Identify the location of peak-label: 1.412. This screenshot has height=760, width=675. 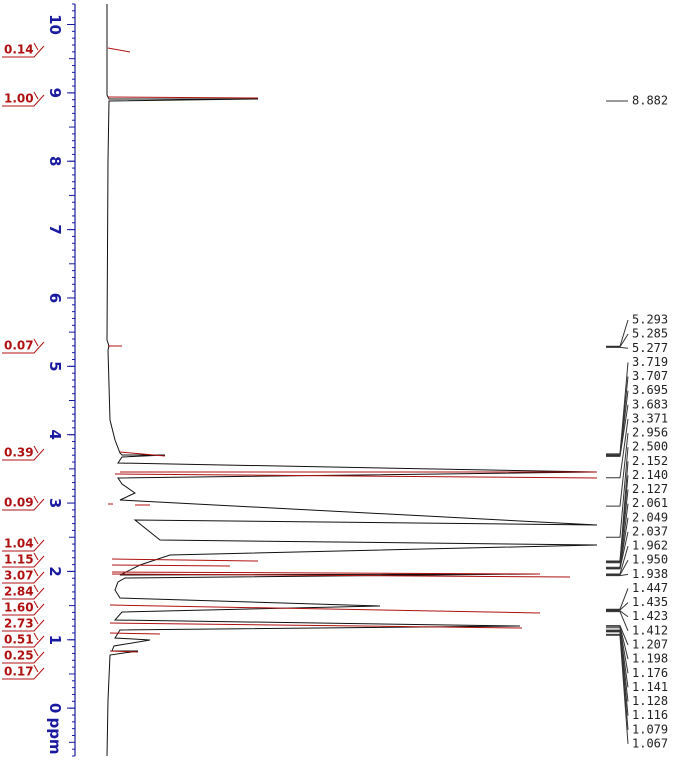
(650, 630).